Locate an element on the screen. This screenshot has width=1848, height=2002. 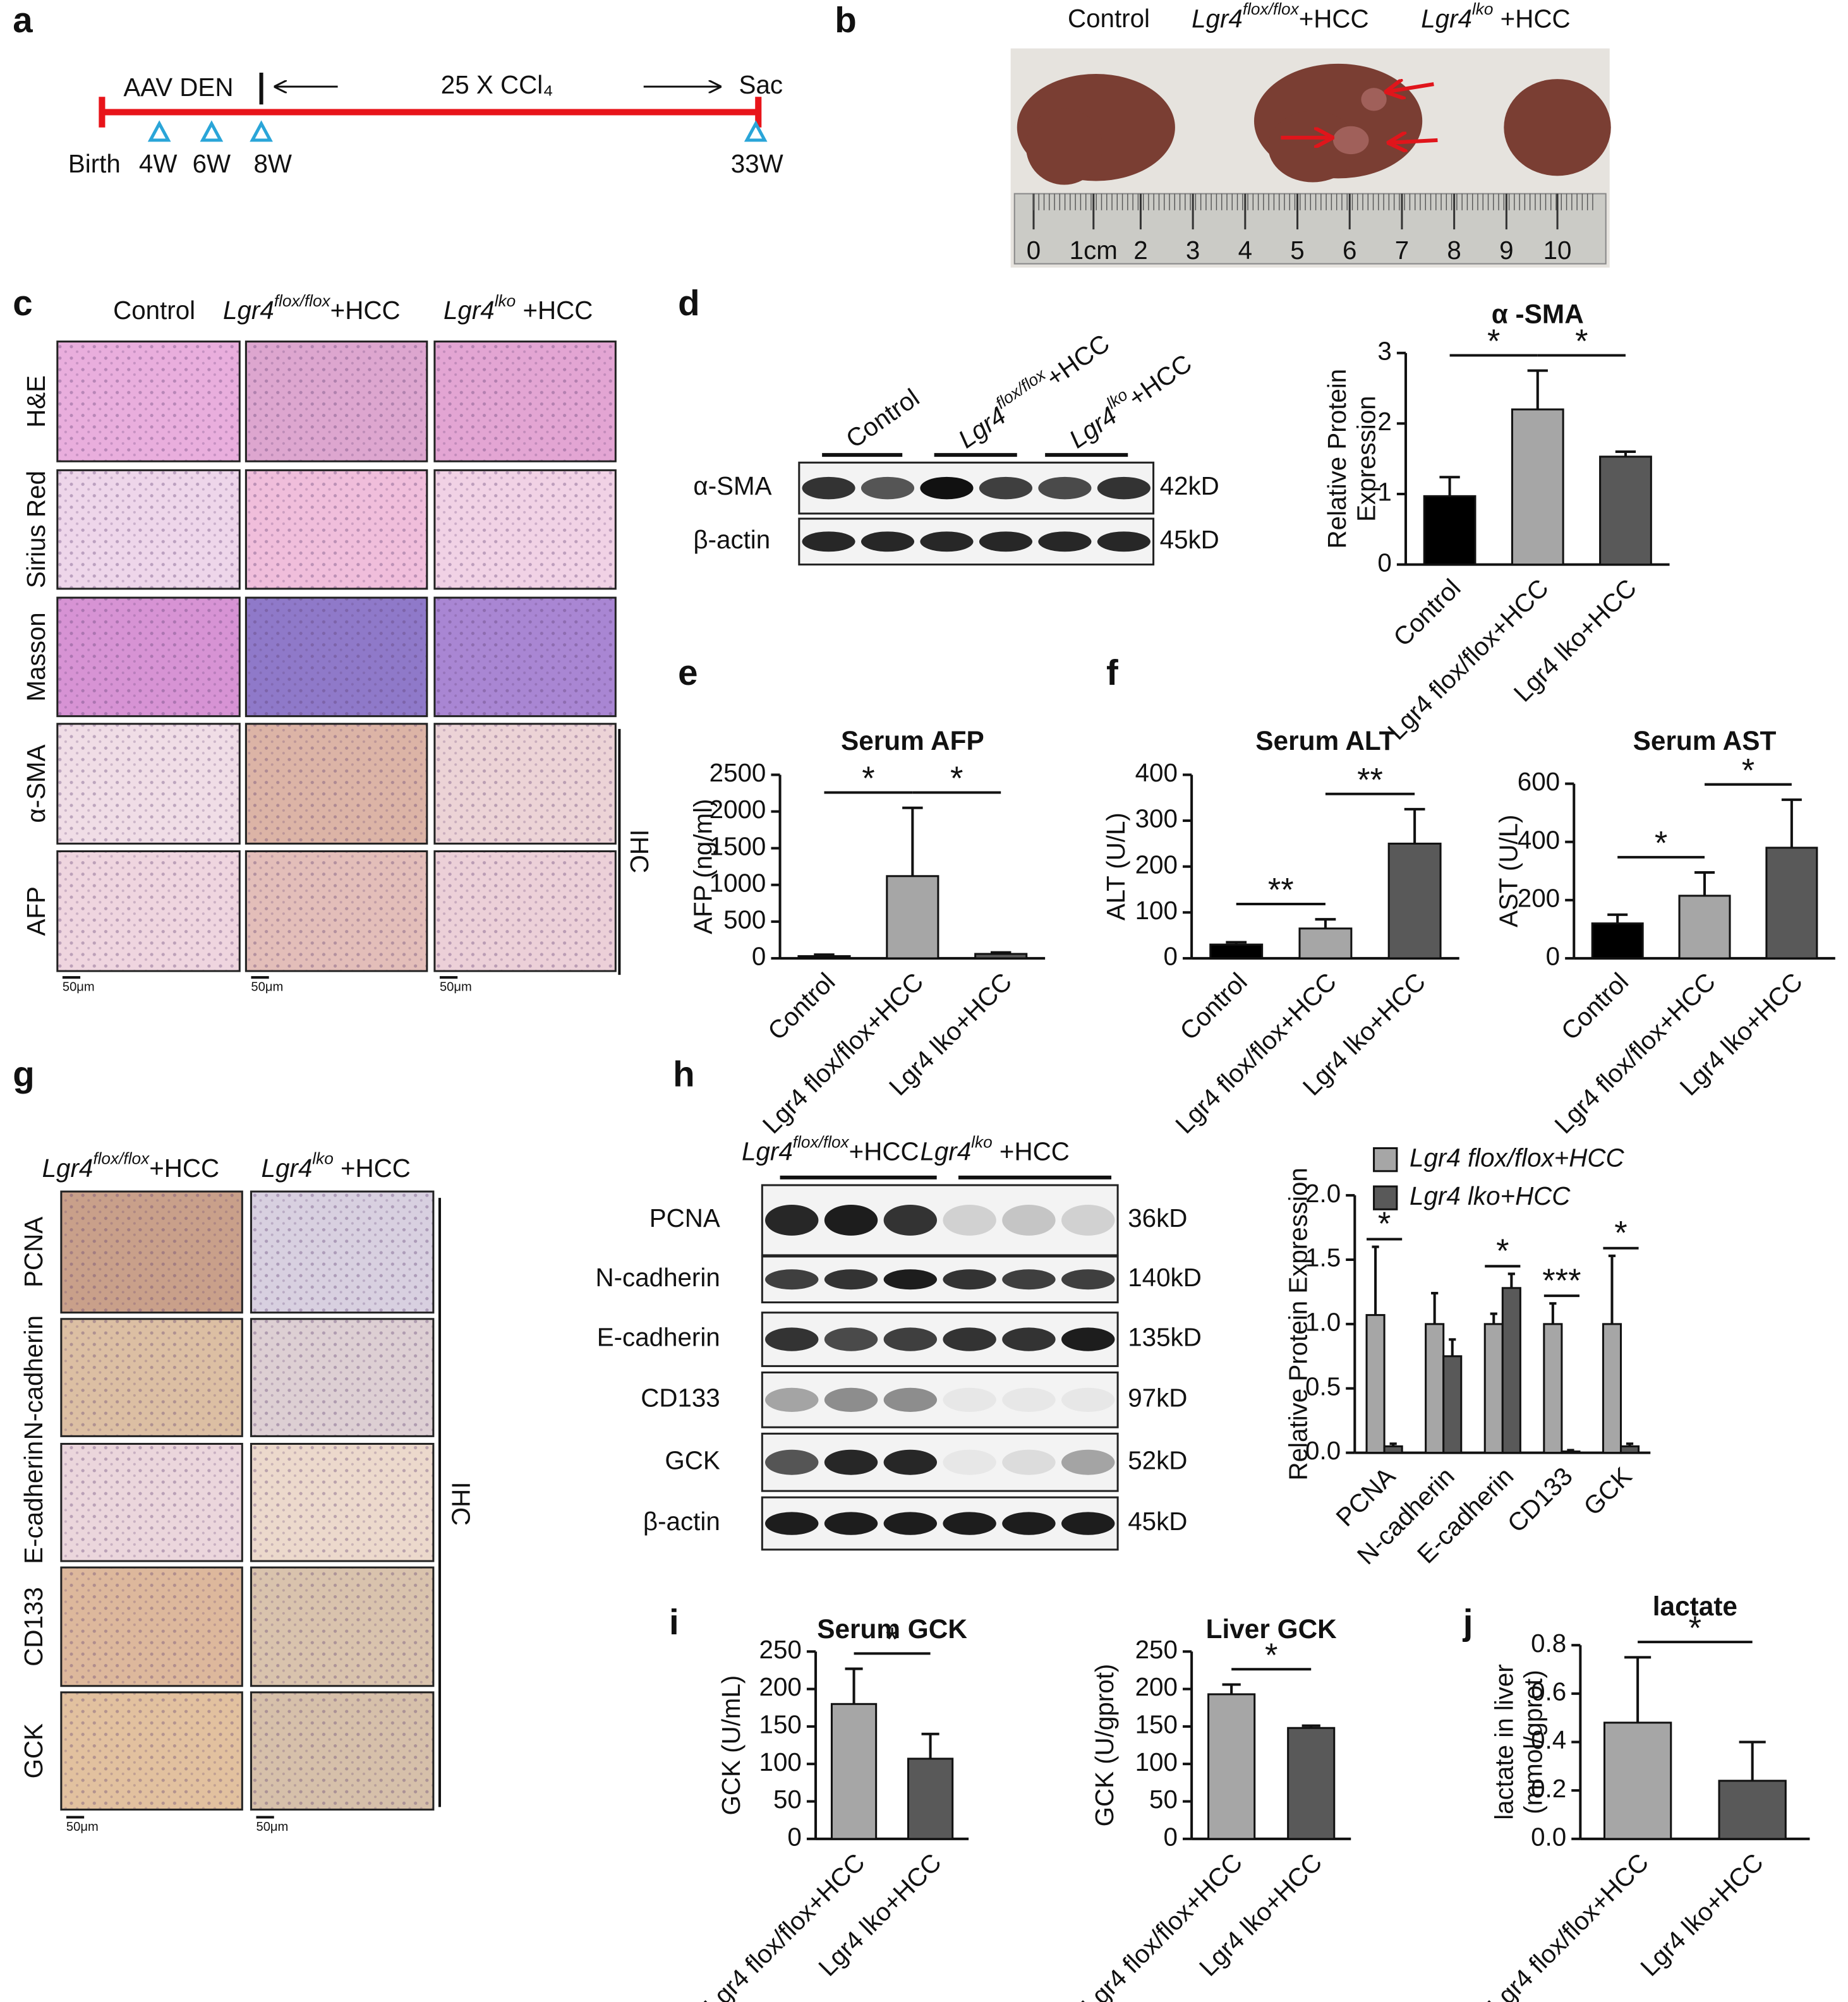
timepoint: 4W is located at coordinates (159, 163).